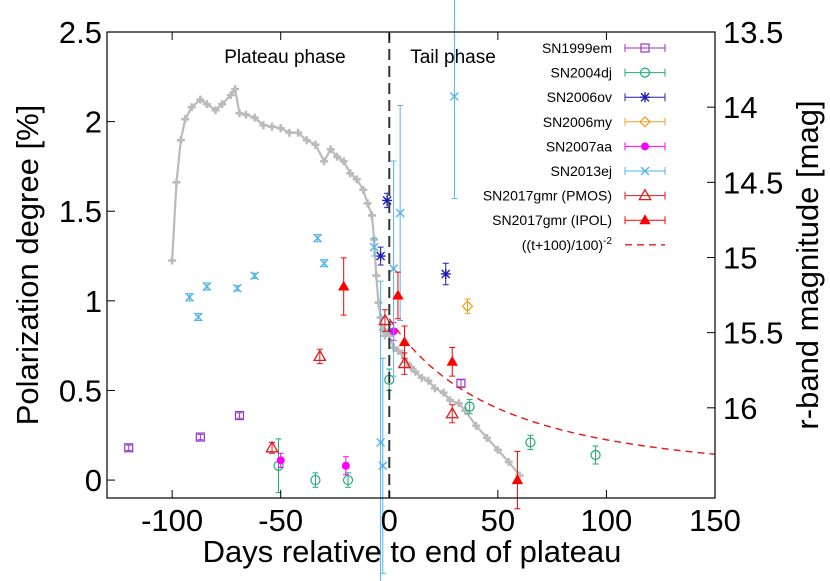 This screenshot has width=830, height=581. I want to click on sn2006my-point, so click(467, 306).